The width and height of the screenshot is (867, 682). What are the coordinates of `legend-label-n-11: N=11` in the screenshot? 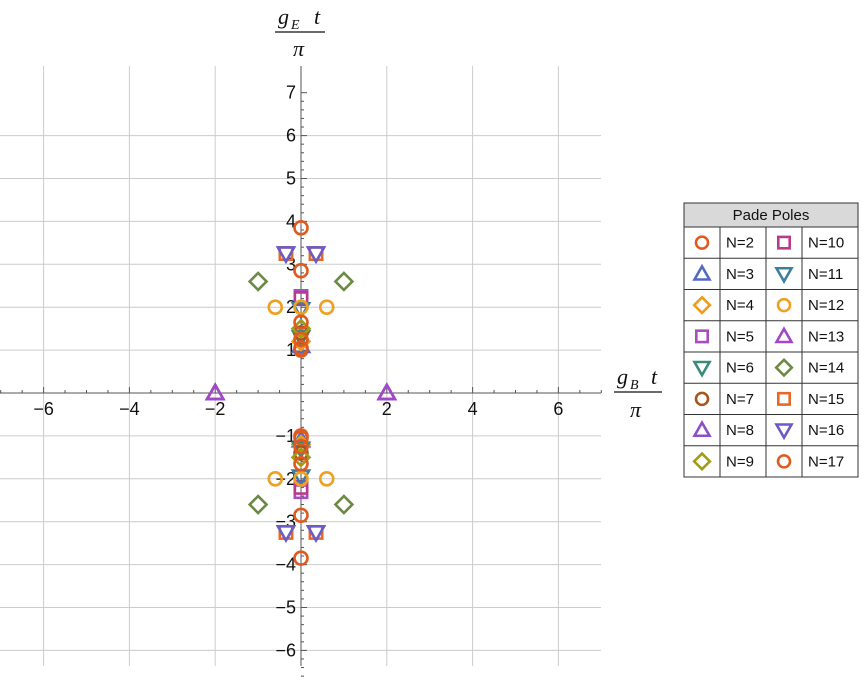 It's located at (825, 274).